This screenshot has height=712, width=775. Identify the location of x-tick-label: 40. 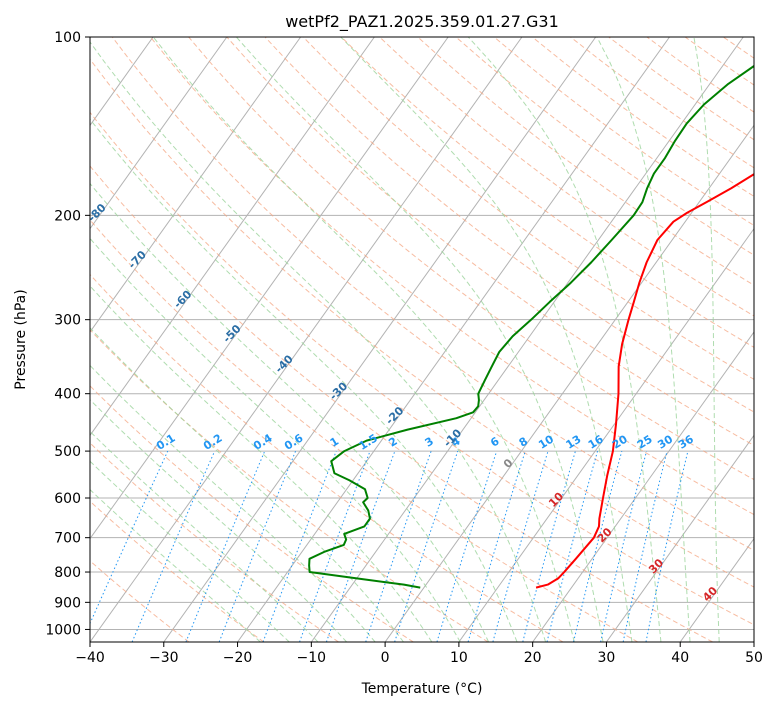
(680, 658).